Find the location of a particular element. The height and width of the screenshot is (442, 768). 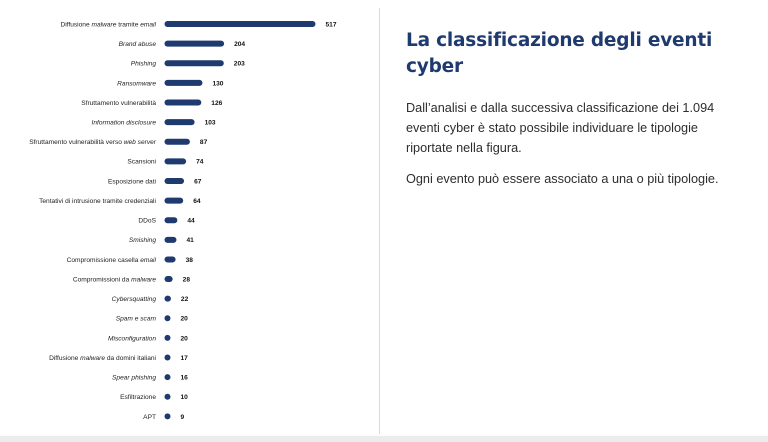

panel-divider is located at coordinates (379, 221).